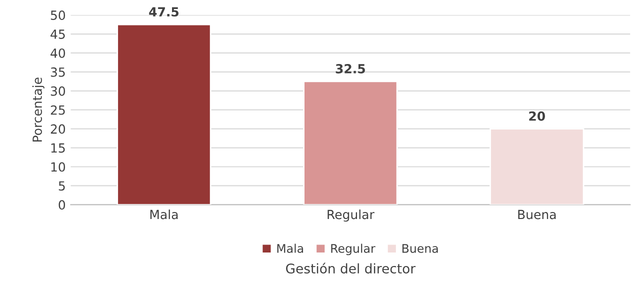  What do you see at coordinates (58, 91) in the screenshot?
I see `y-tick-label: 30` at bounding box center [58, 91].